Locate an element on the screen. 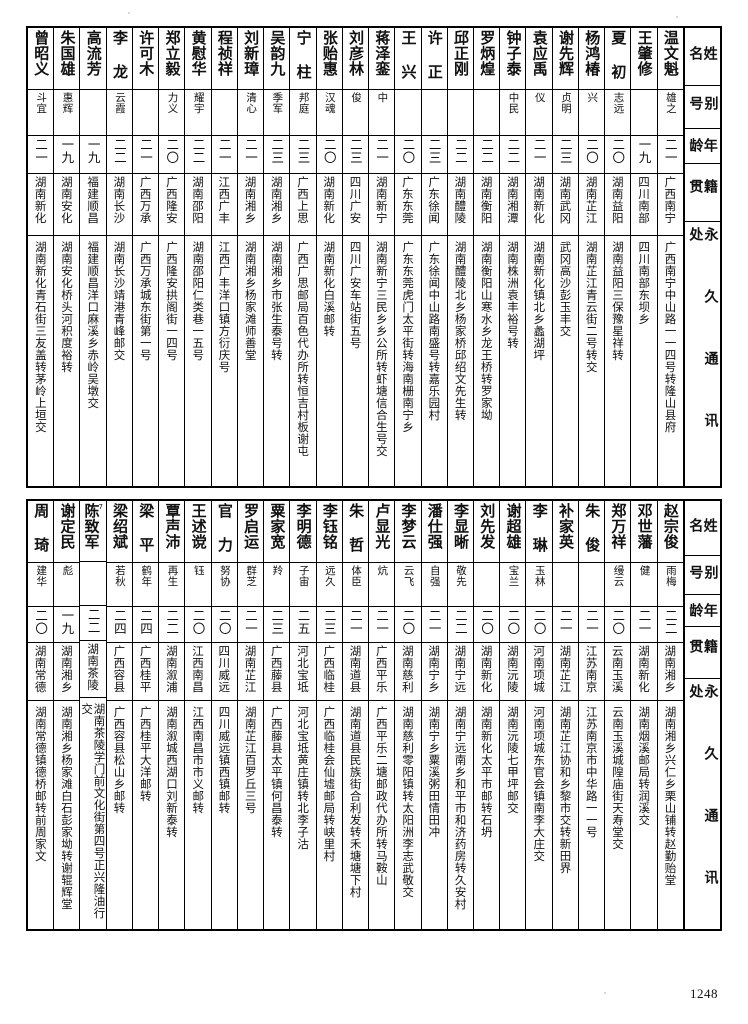  roster-address-text: 湖南新化白溪邮转 is located at coordinates (329, 289).